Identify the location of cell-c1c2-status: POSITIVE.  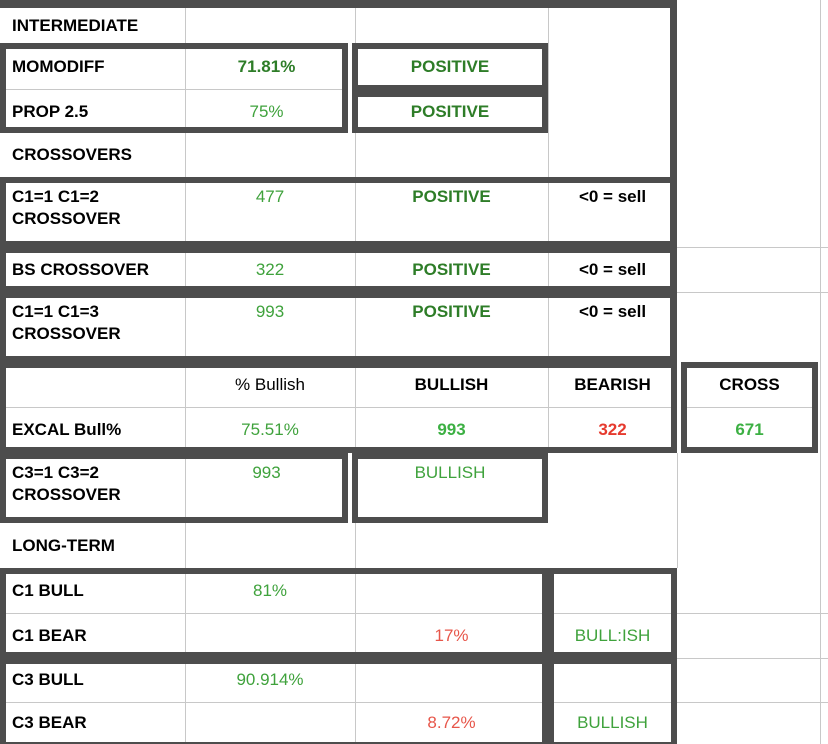
(451, 196).